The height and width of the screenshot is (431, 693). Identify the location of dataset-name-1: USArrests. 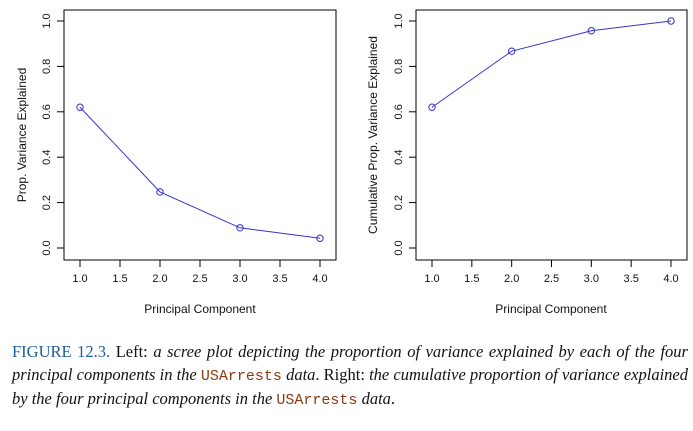
(241, 376).